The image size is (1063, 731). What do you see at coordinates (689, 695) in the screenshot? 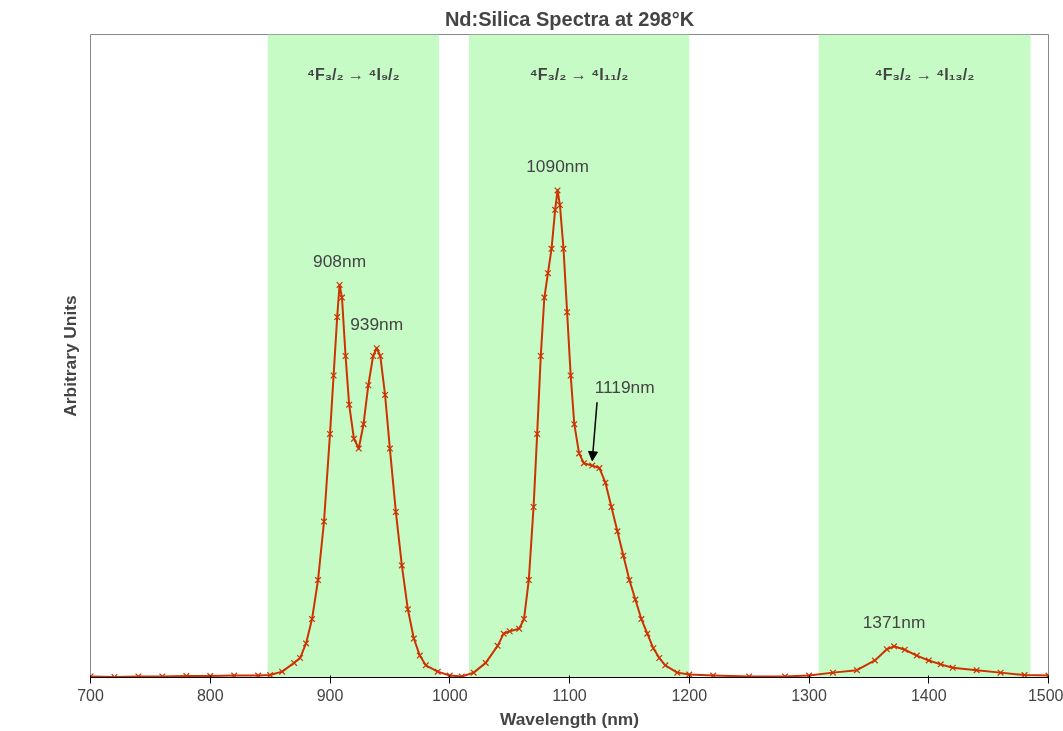
I see `x-tick-label: 1200` at bounding box center [689, 695].